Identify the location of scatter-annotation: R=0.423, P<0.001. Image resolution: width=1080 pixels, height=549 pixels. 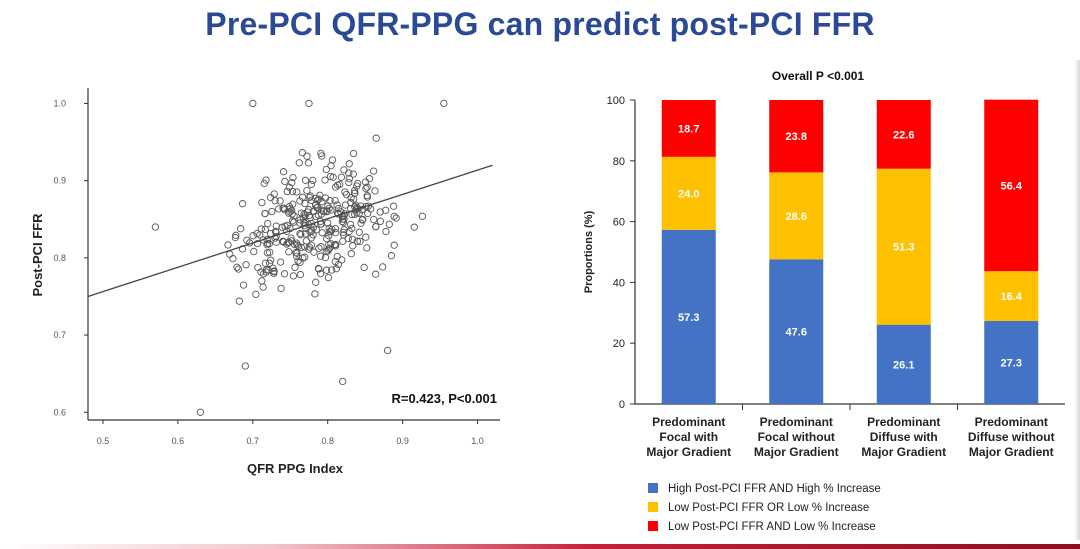
(444, 398).